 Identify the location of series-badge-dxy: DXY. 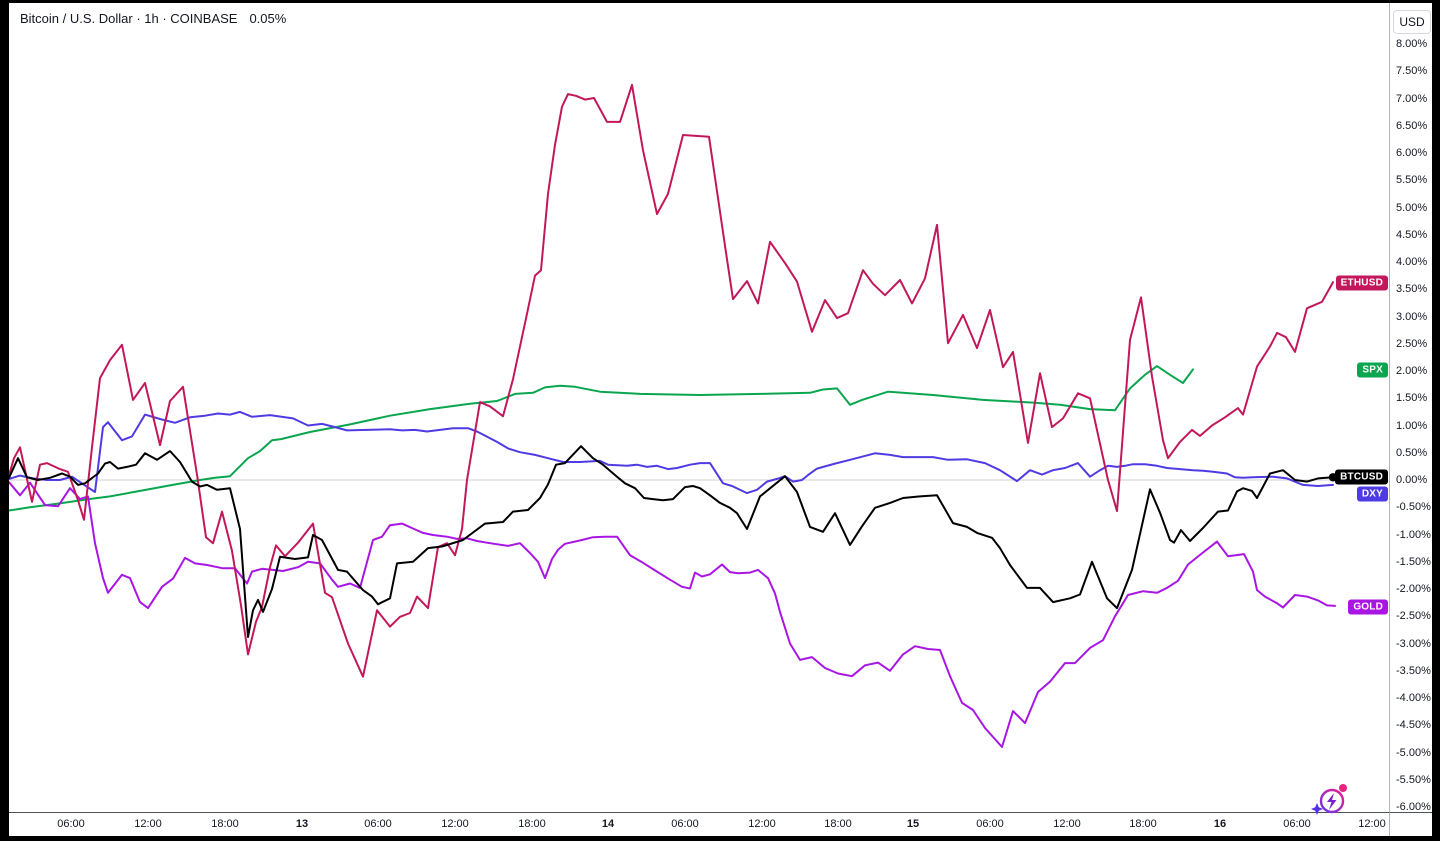
(1372, 494).